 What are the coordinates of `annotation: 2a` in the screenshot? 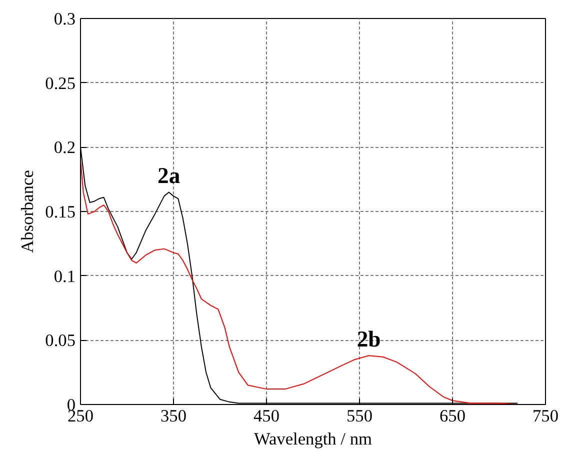 It's located at (169, 175).